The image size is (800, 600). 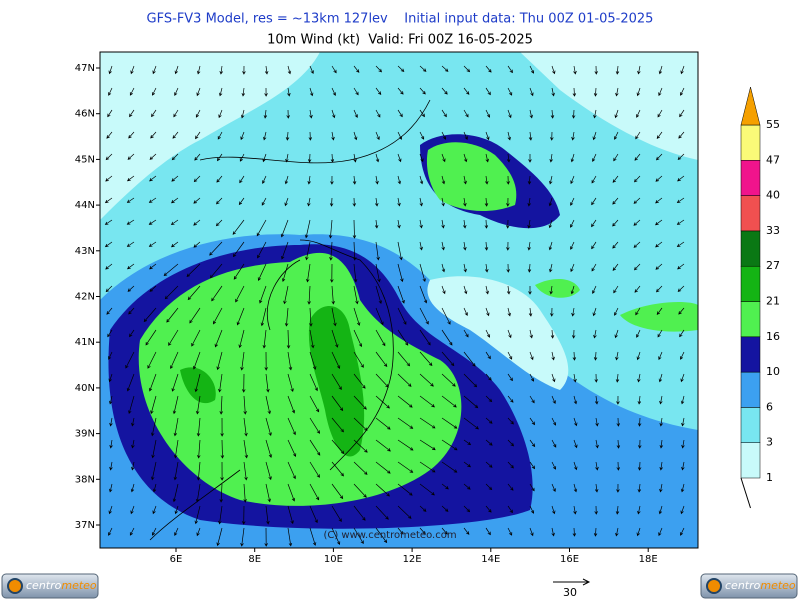 I want to click on colorbar-label: 40, so click(x=773, y=195).